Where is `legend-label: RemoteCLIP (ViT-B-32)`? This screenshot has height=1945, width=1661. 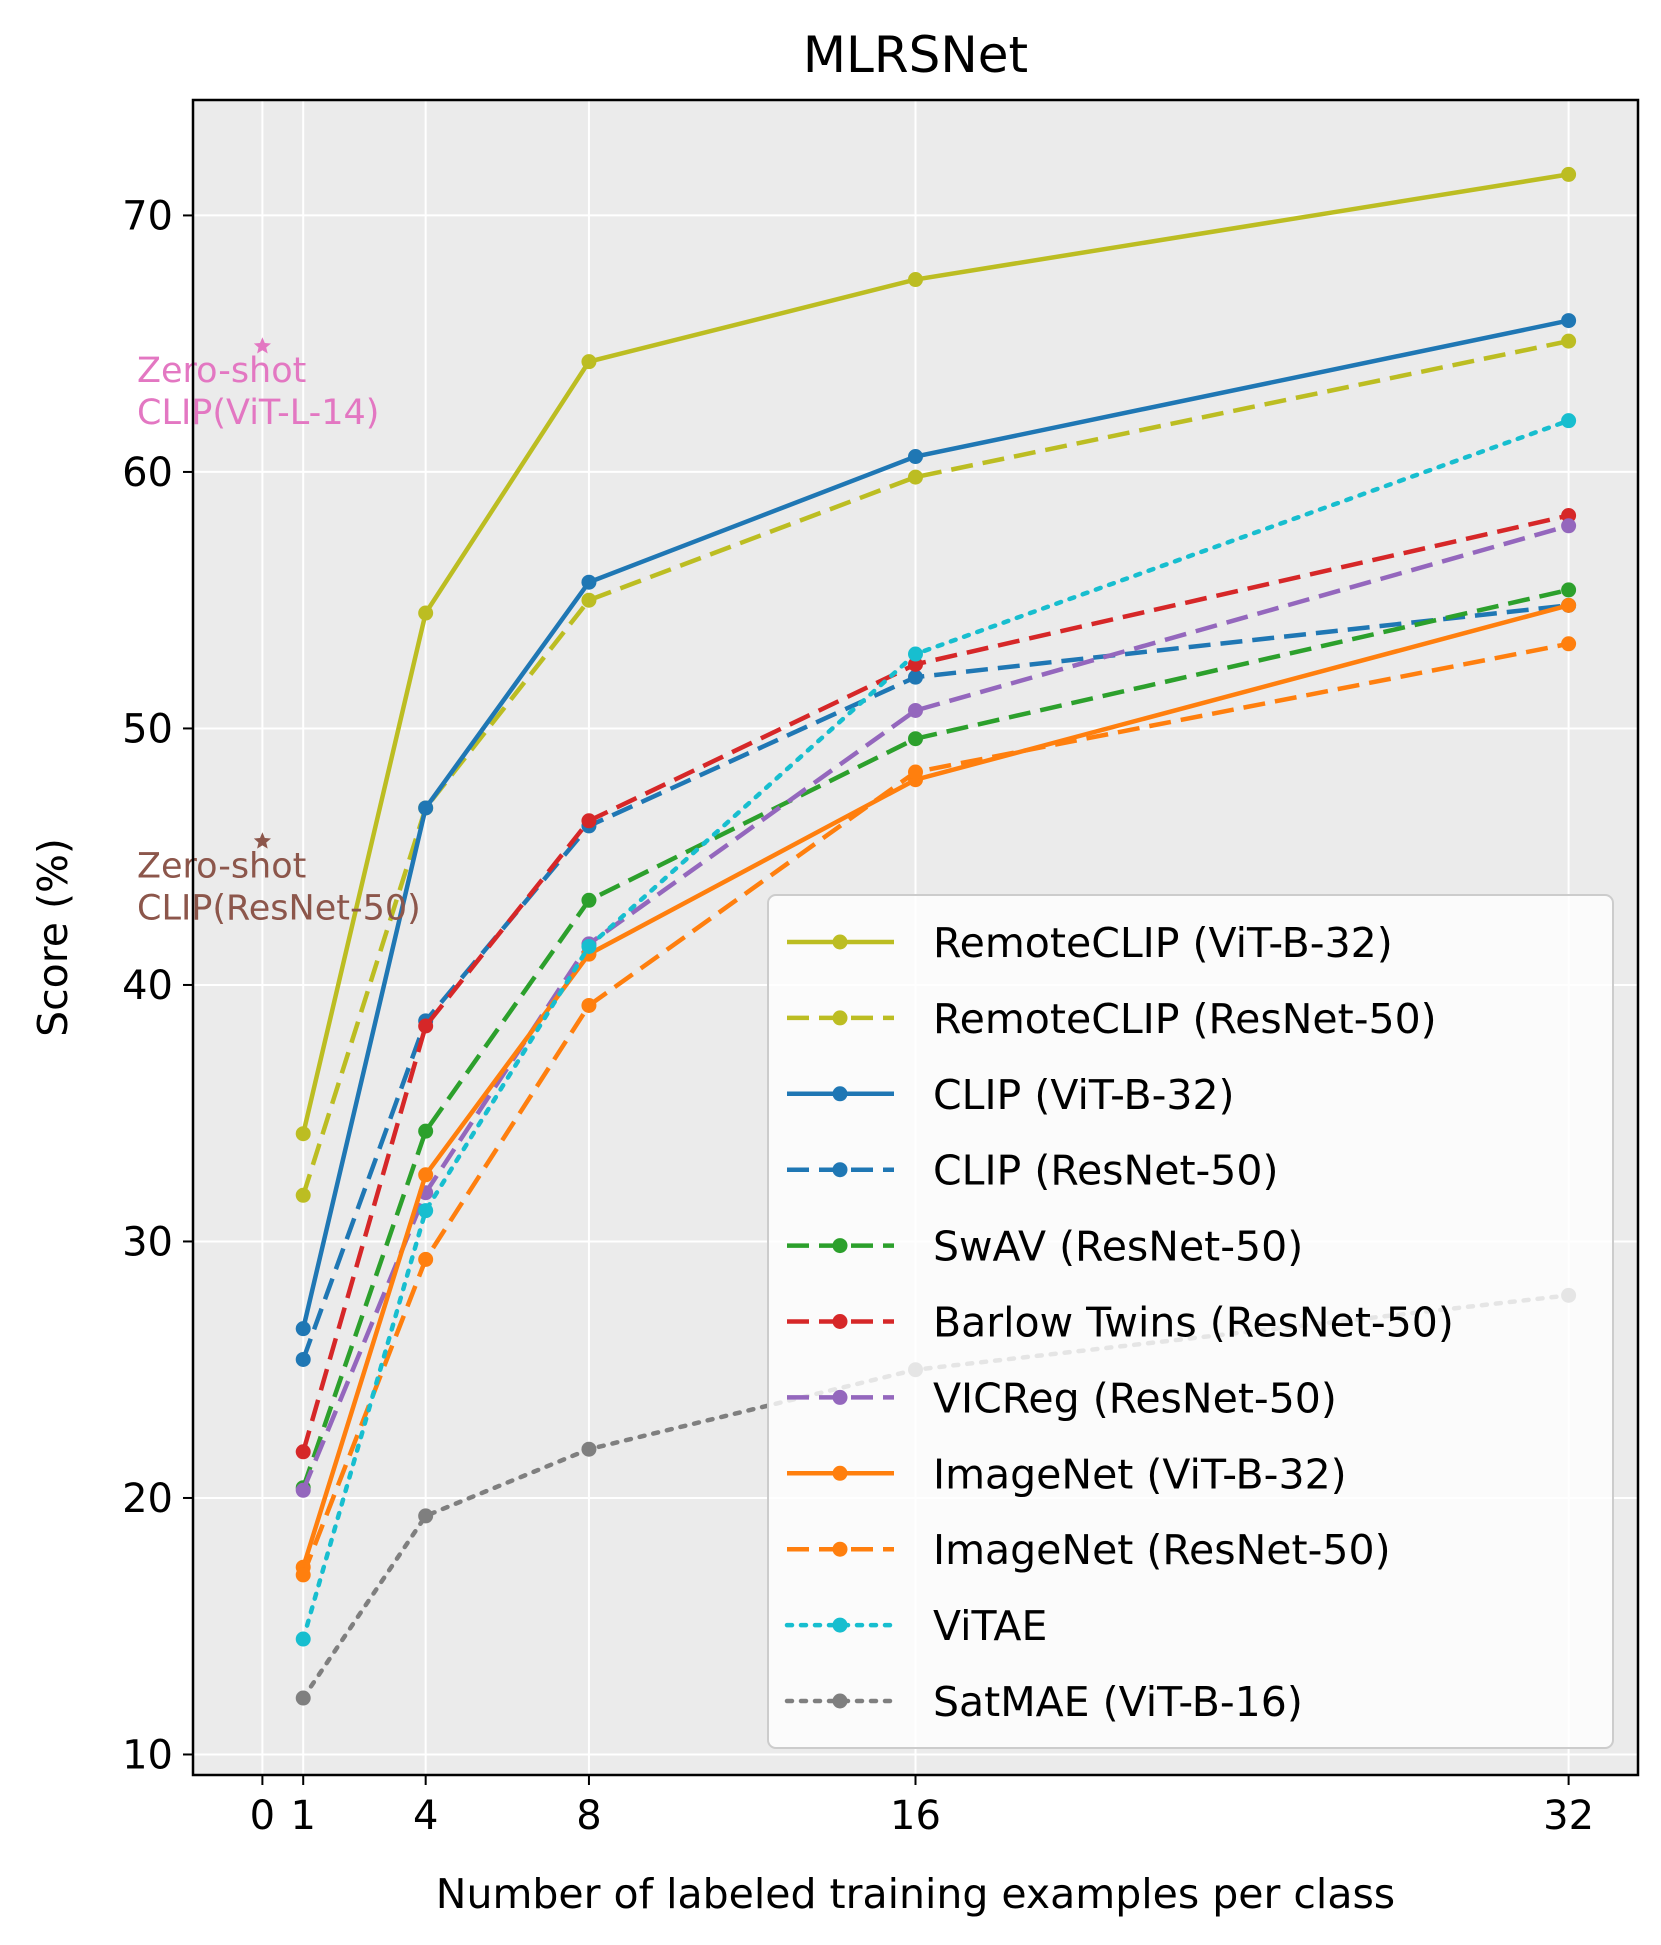 legend-label: RemoteCLIP (ViT-B-32) is located at coordinates (1163, 943).